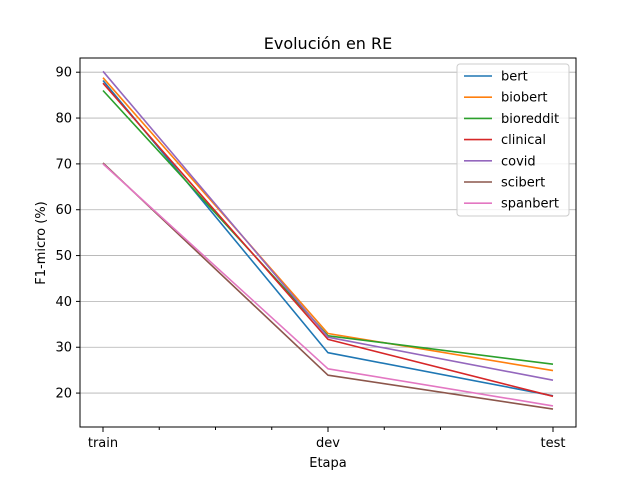 Image resolution: width=640 pixels, height=480 pixels. Describe the element at coordinates (63, 394) in the screenshot. I see `y-tick-label: 20` at that location.